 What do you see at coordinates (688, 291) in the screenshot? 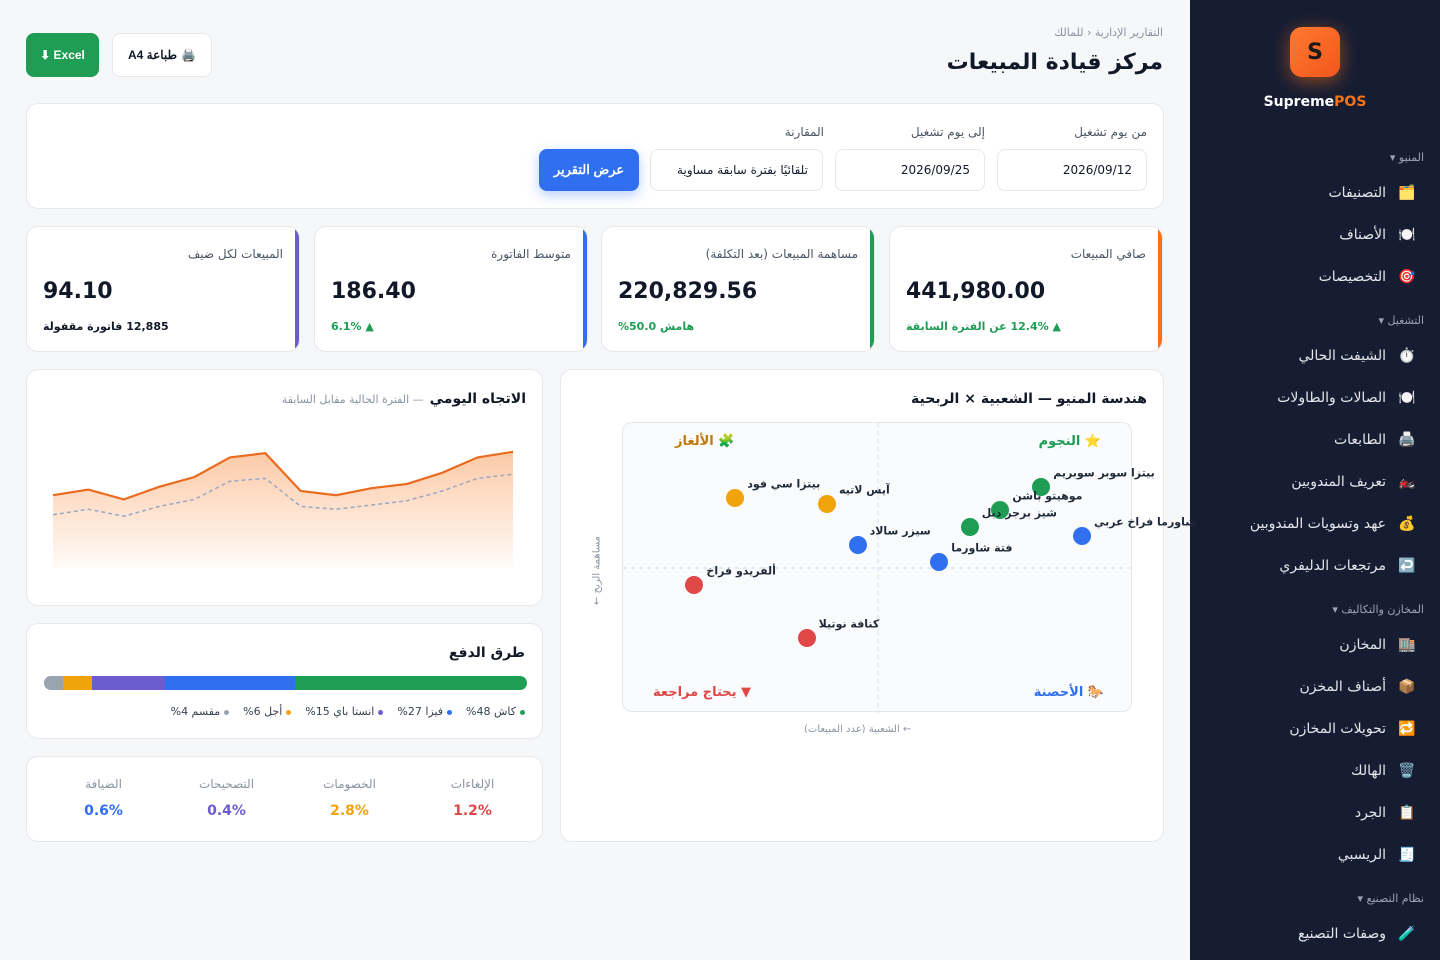
I see `kpi-value: 220,829.56` at bounding box center [688, 291].